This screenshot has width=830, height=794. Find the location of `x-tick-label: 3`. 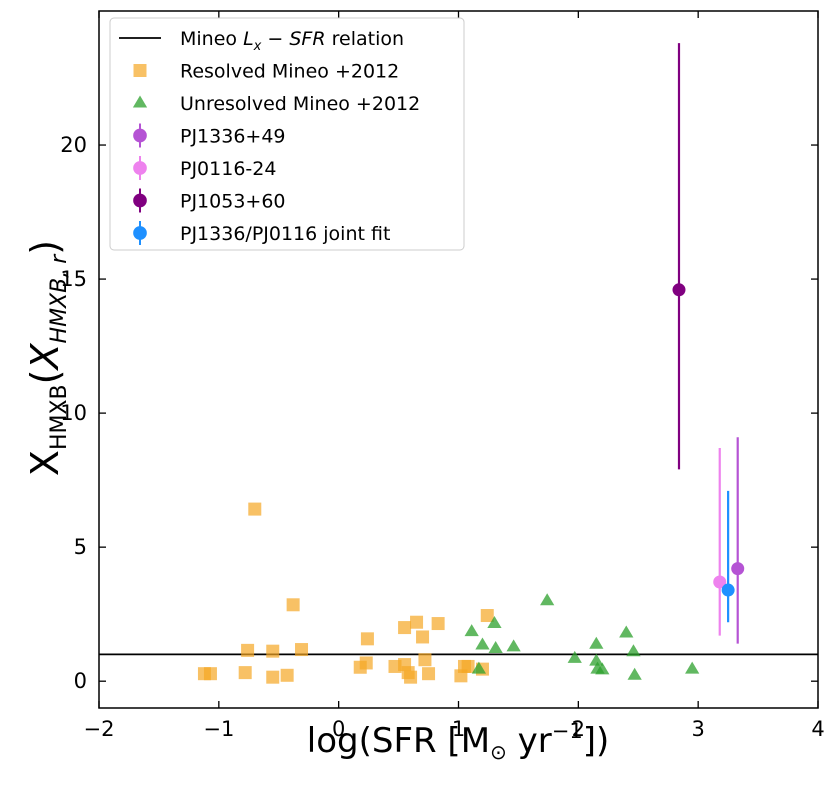

x-tick-label: 3 is located at coordinates (697, 729).